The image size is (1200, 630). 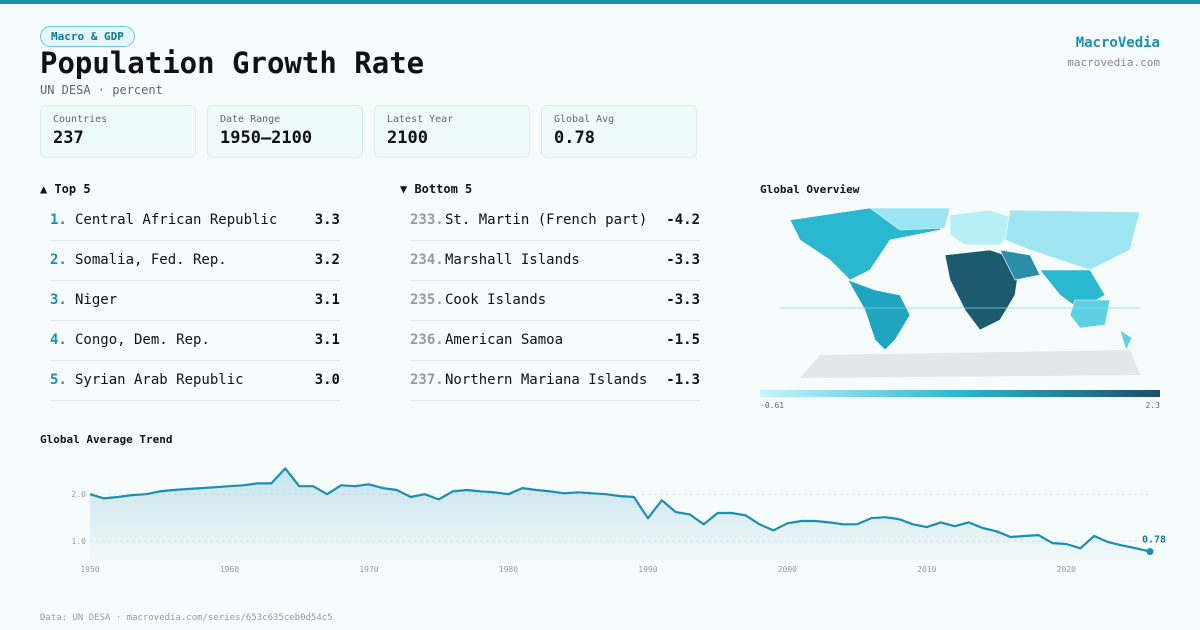 I want to click on stat-label: Date Range, so click(x=250, y=119).